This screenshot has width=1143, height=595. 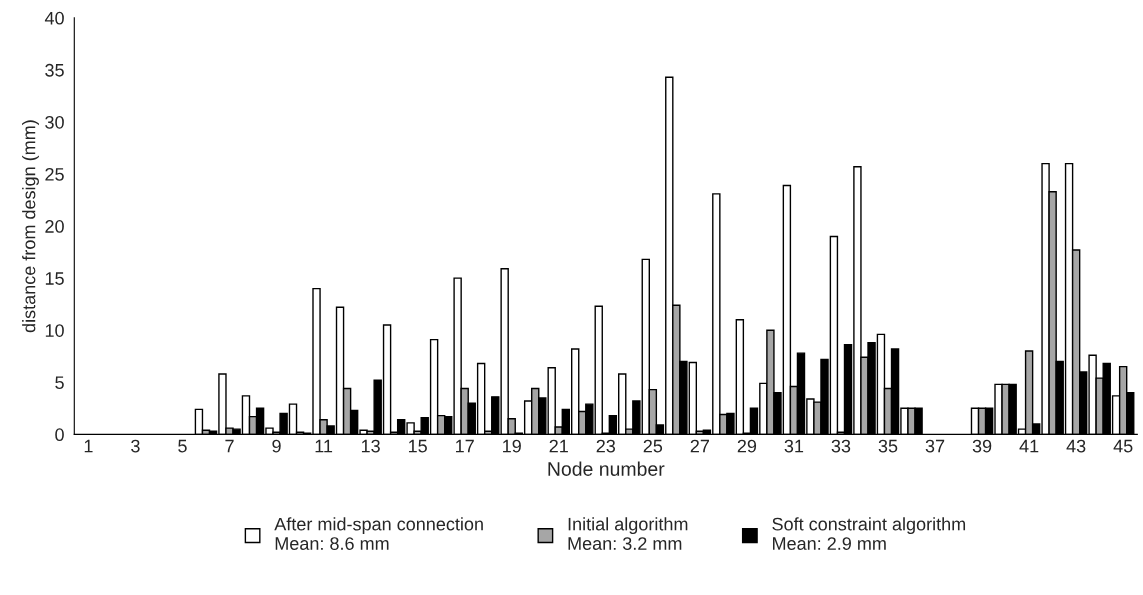 I want to click on x-tick-label: 17, so click(x=465, y=446).